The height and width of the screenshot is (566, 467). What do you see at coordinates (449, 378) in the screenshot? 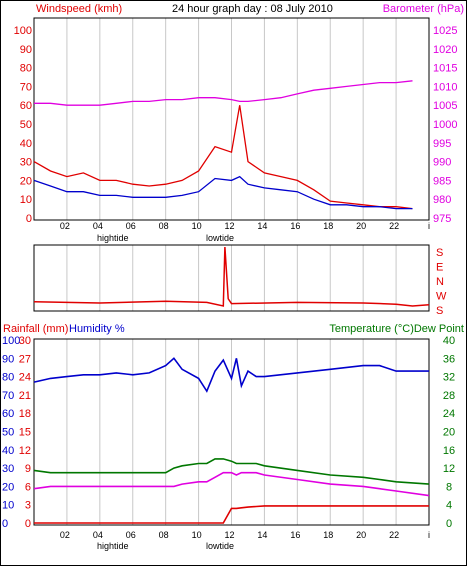
I see `temperature-tick: 32` at bounding box center [449, 378].